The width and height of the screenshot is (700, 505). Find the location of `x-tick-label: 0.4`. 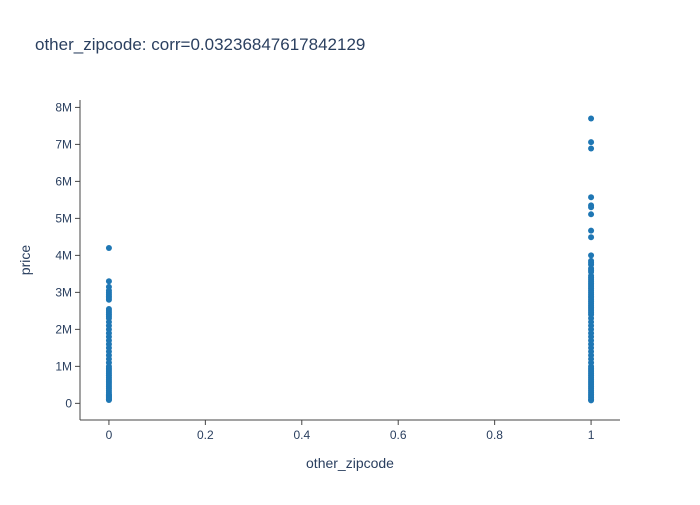

x-tick-label: 0.4 is located at coordinates (301, 435).